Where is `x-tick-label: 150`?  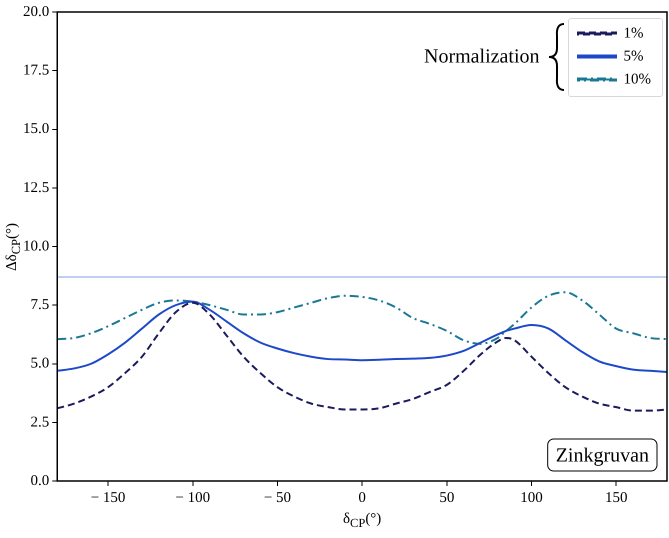
x-tick-label: 150 is located at coordinates (616, 498).